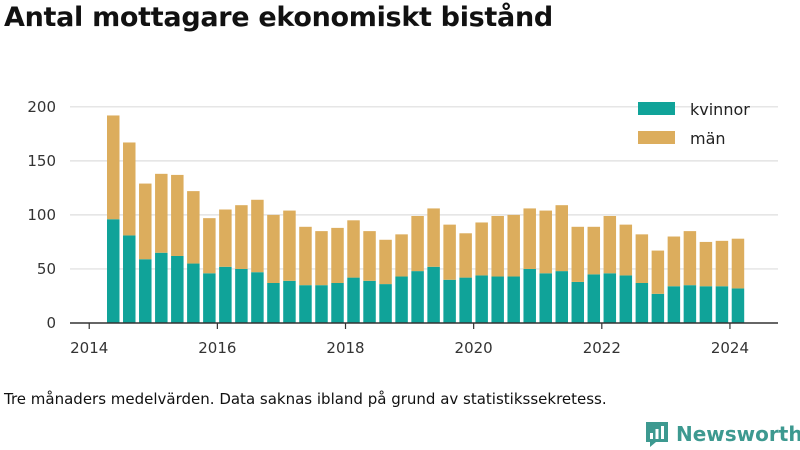 The image size is (800, 450). Describe the element at coordinates (708, 138) in the screenshot. I see `legend-label-man: män` at that location.